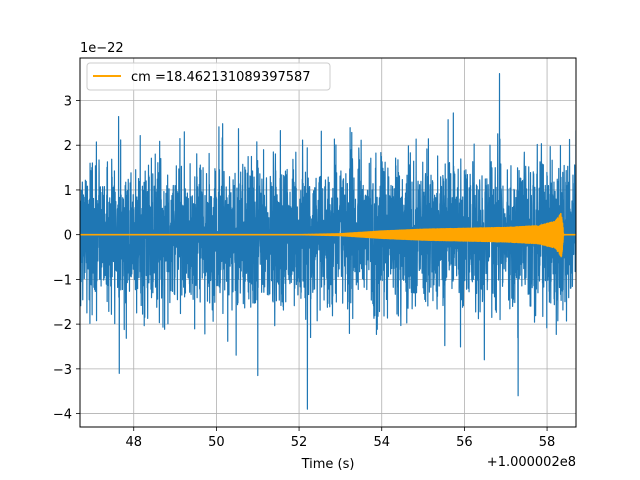  What do you see at coordinates (531, 462) in the screenshot?
I see `x-offset-label: +1.000002e8` at bounding box center [531, 462].